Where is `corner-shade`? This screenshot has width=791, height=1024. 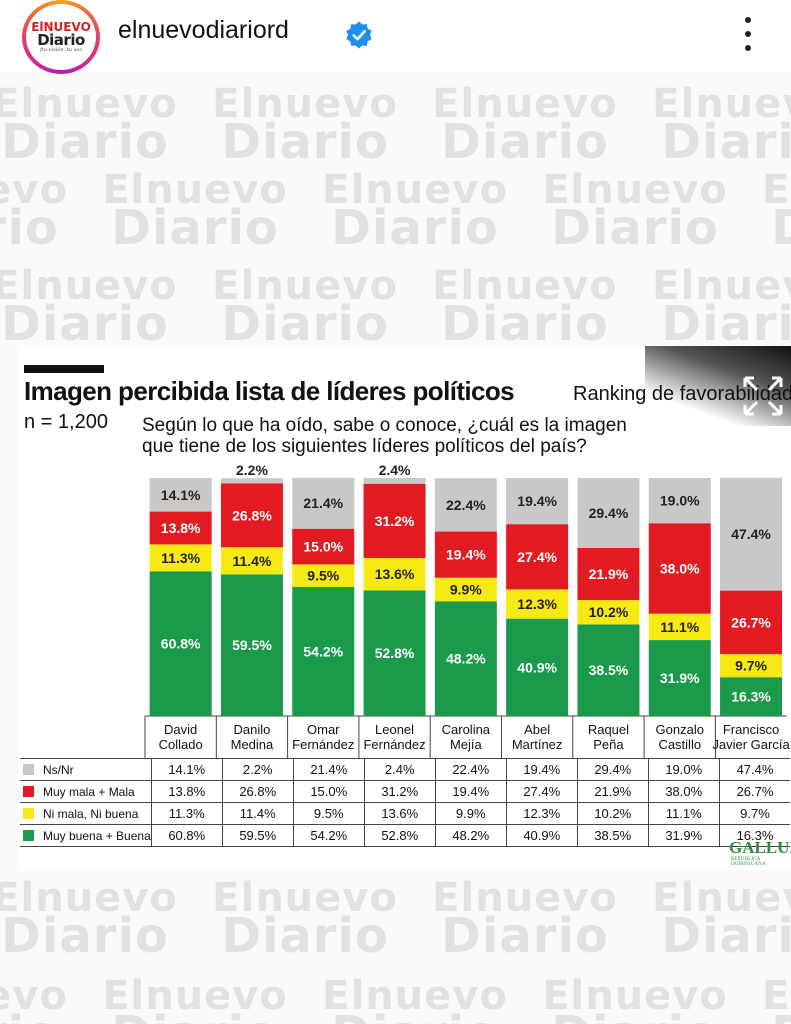 corner-shade is located at coordinates (718, 386).